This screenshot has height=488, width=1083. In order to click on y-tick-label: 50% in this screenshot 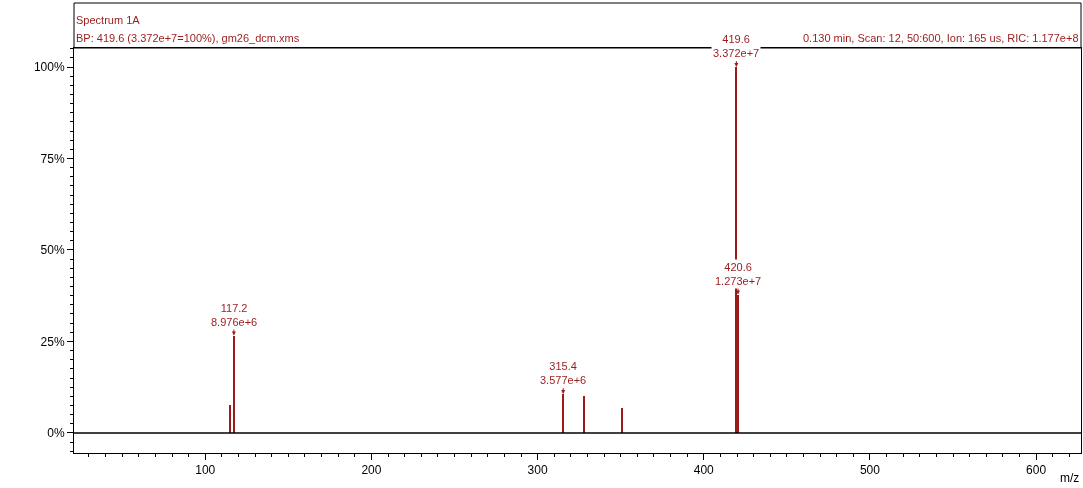, I will do `click(52, 250)`.